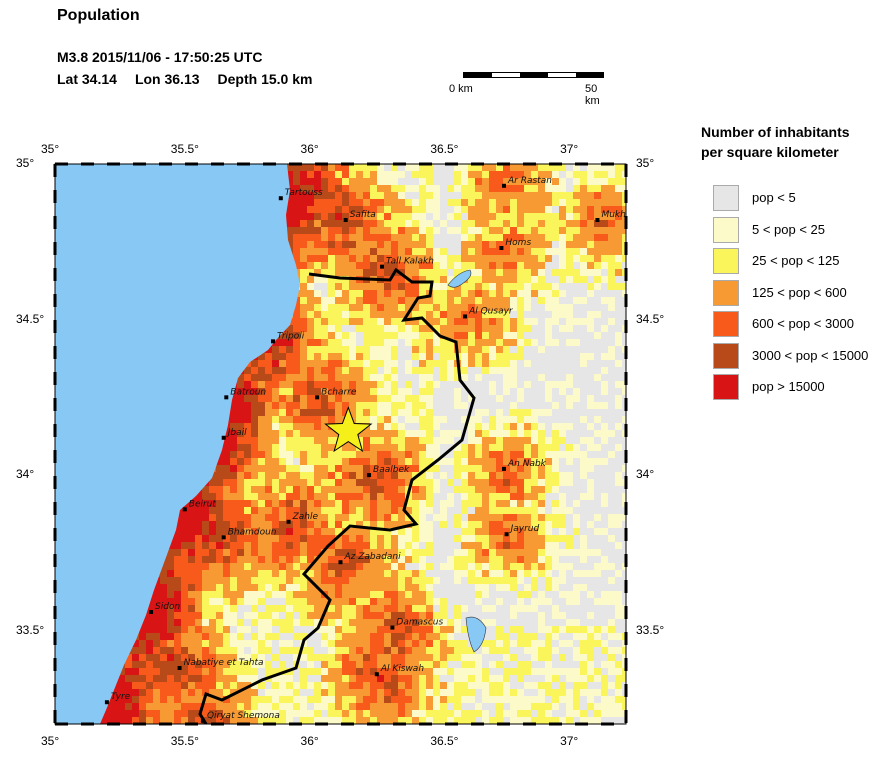  I want to click on lake-damascus, so click(476, 634).